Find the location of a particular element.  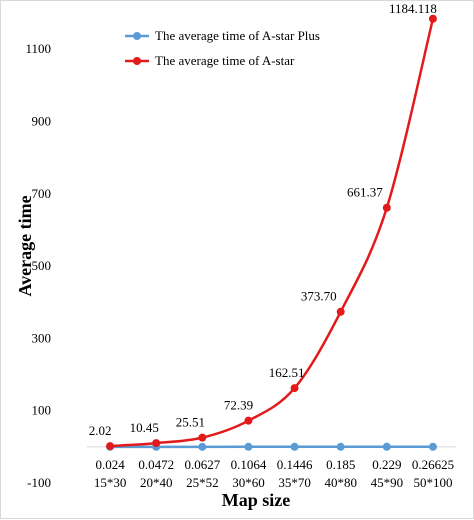

y-tick-label: 100 is located at coordinates (42, 410).